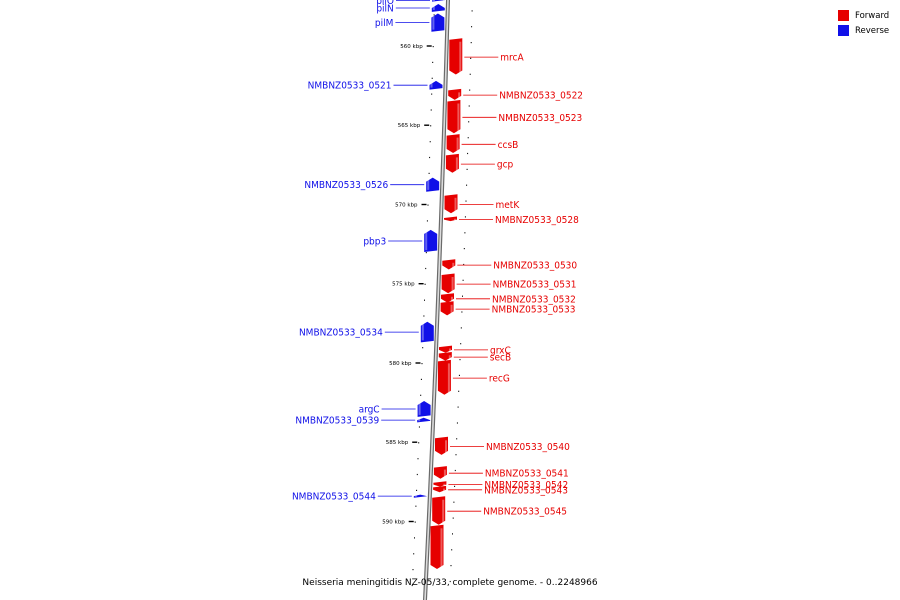  I want to click on tick-label: 560 kbp, so click(411, 47).